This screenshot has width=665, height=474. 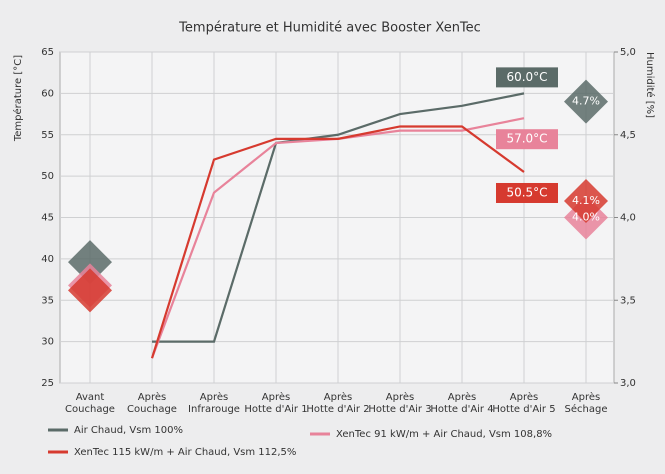 What do you see at coordinates (47, 218) in the screenshot?
I see `y-tick-label: 45` at bounding box center [47, 218].